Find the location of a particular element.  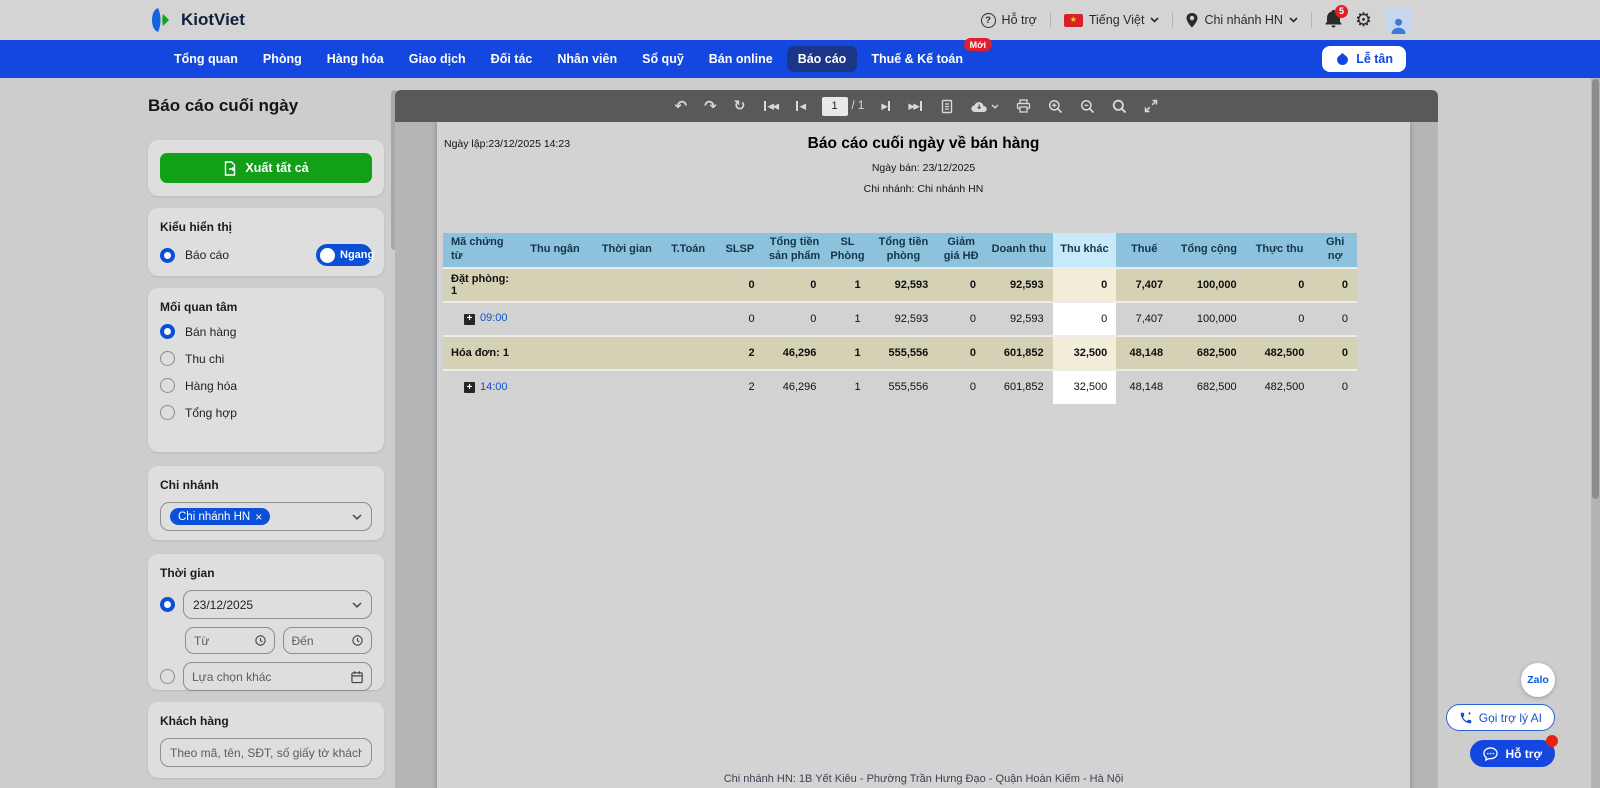

page-scrollbar is located at coordinates (1595, 433).